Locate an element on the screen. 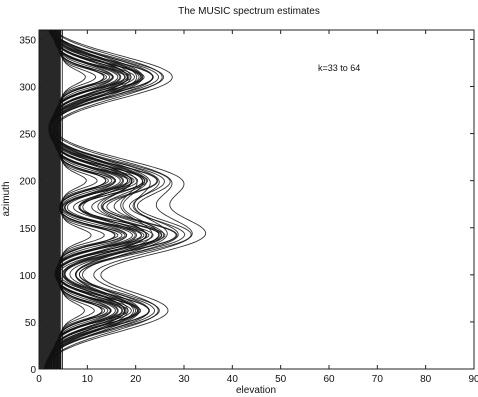 The image size is (478, 397). x-tick-label: 80 is located at coordinates (426, 379).